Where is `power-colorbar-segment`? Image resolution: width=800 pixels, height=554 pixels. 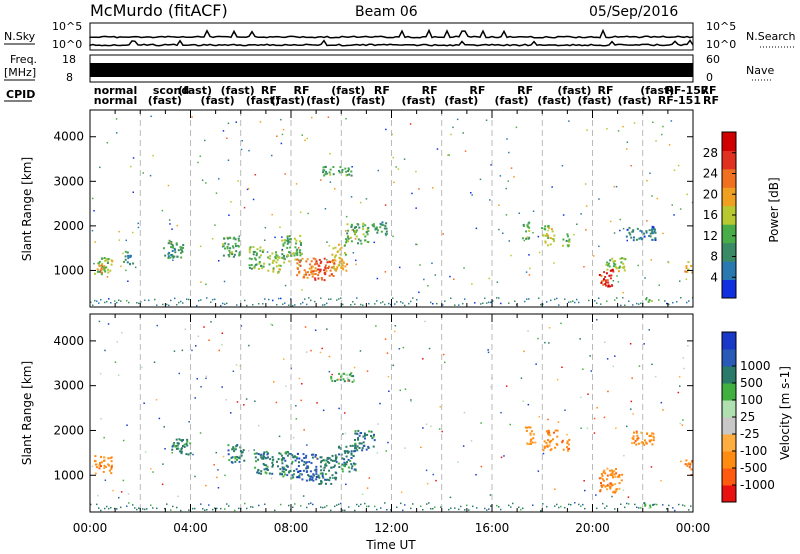
power-colorbar-segment is located at coordinates (729, 215).